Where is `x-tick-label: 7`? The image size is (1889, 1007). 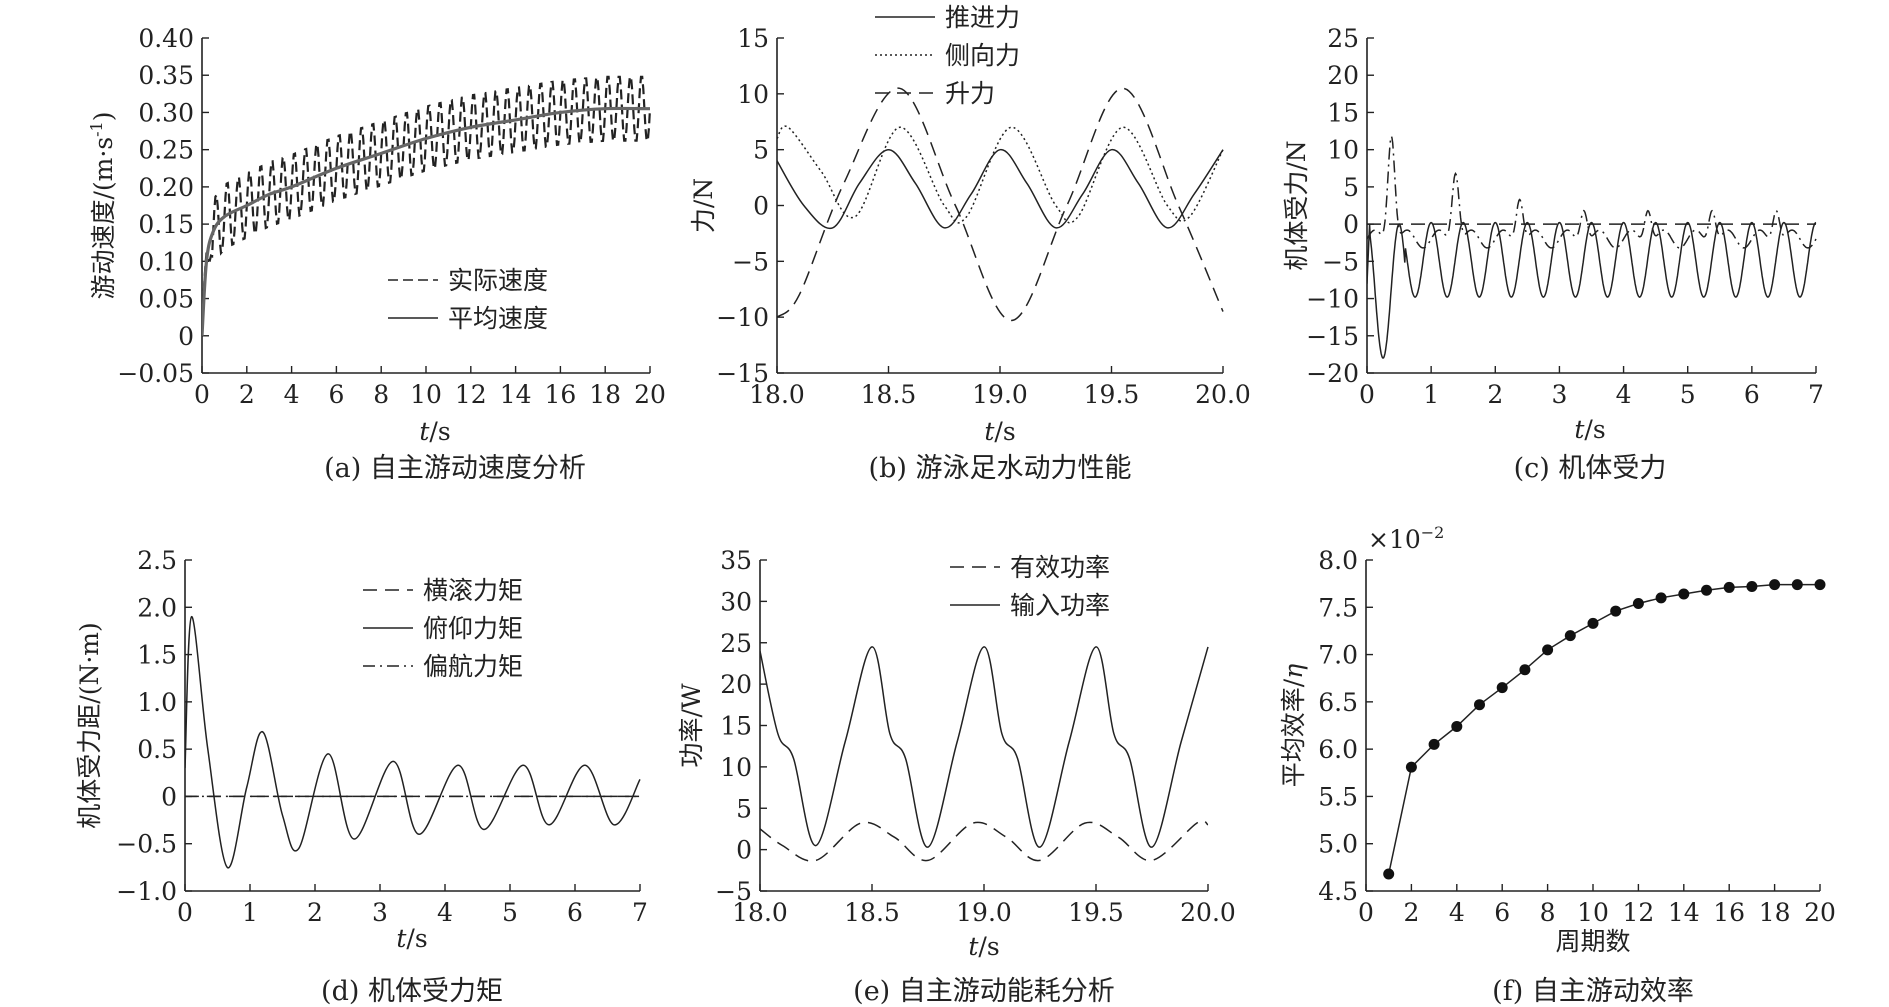 x-tick-label: 7 is located at coordinates (640, 912).